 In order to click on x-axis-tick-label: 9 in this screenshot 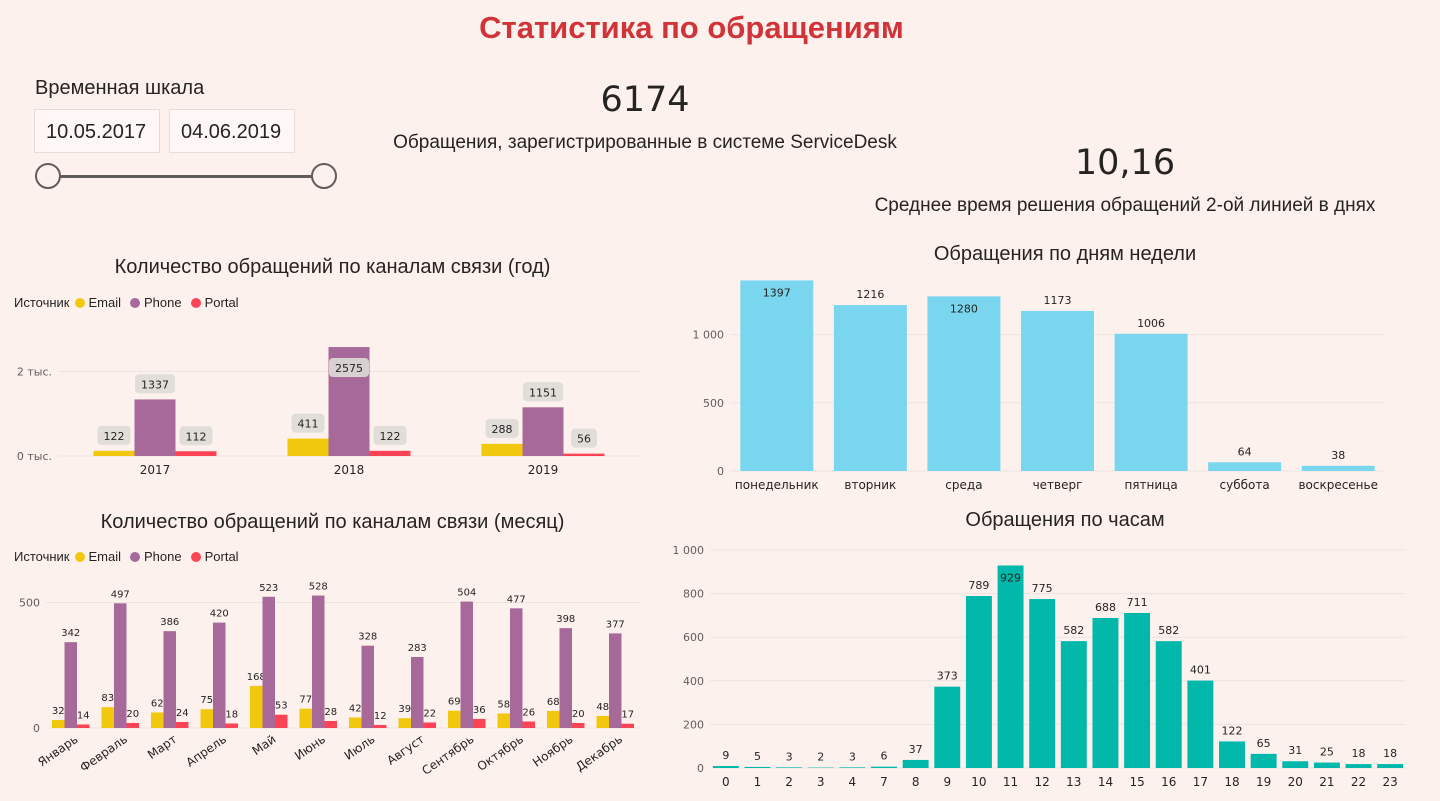, I will do `click(947, 782)`.